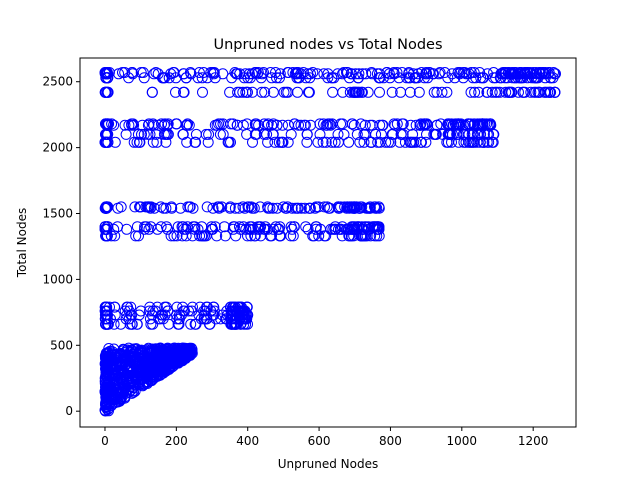 The width and height of the screenshot is (640, 480). What do you see at coordinates (69, 411) in the screenshot?
I see `y-tick-label: 0` at bounding box center [69, 411].